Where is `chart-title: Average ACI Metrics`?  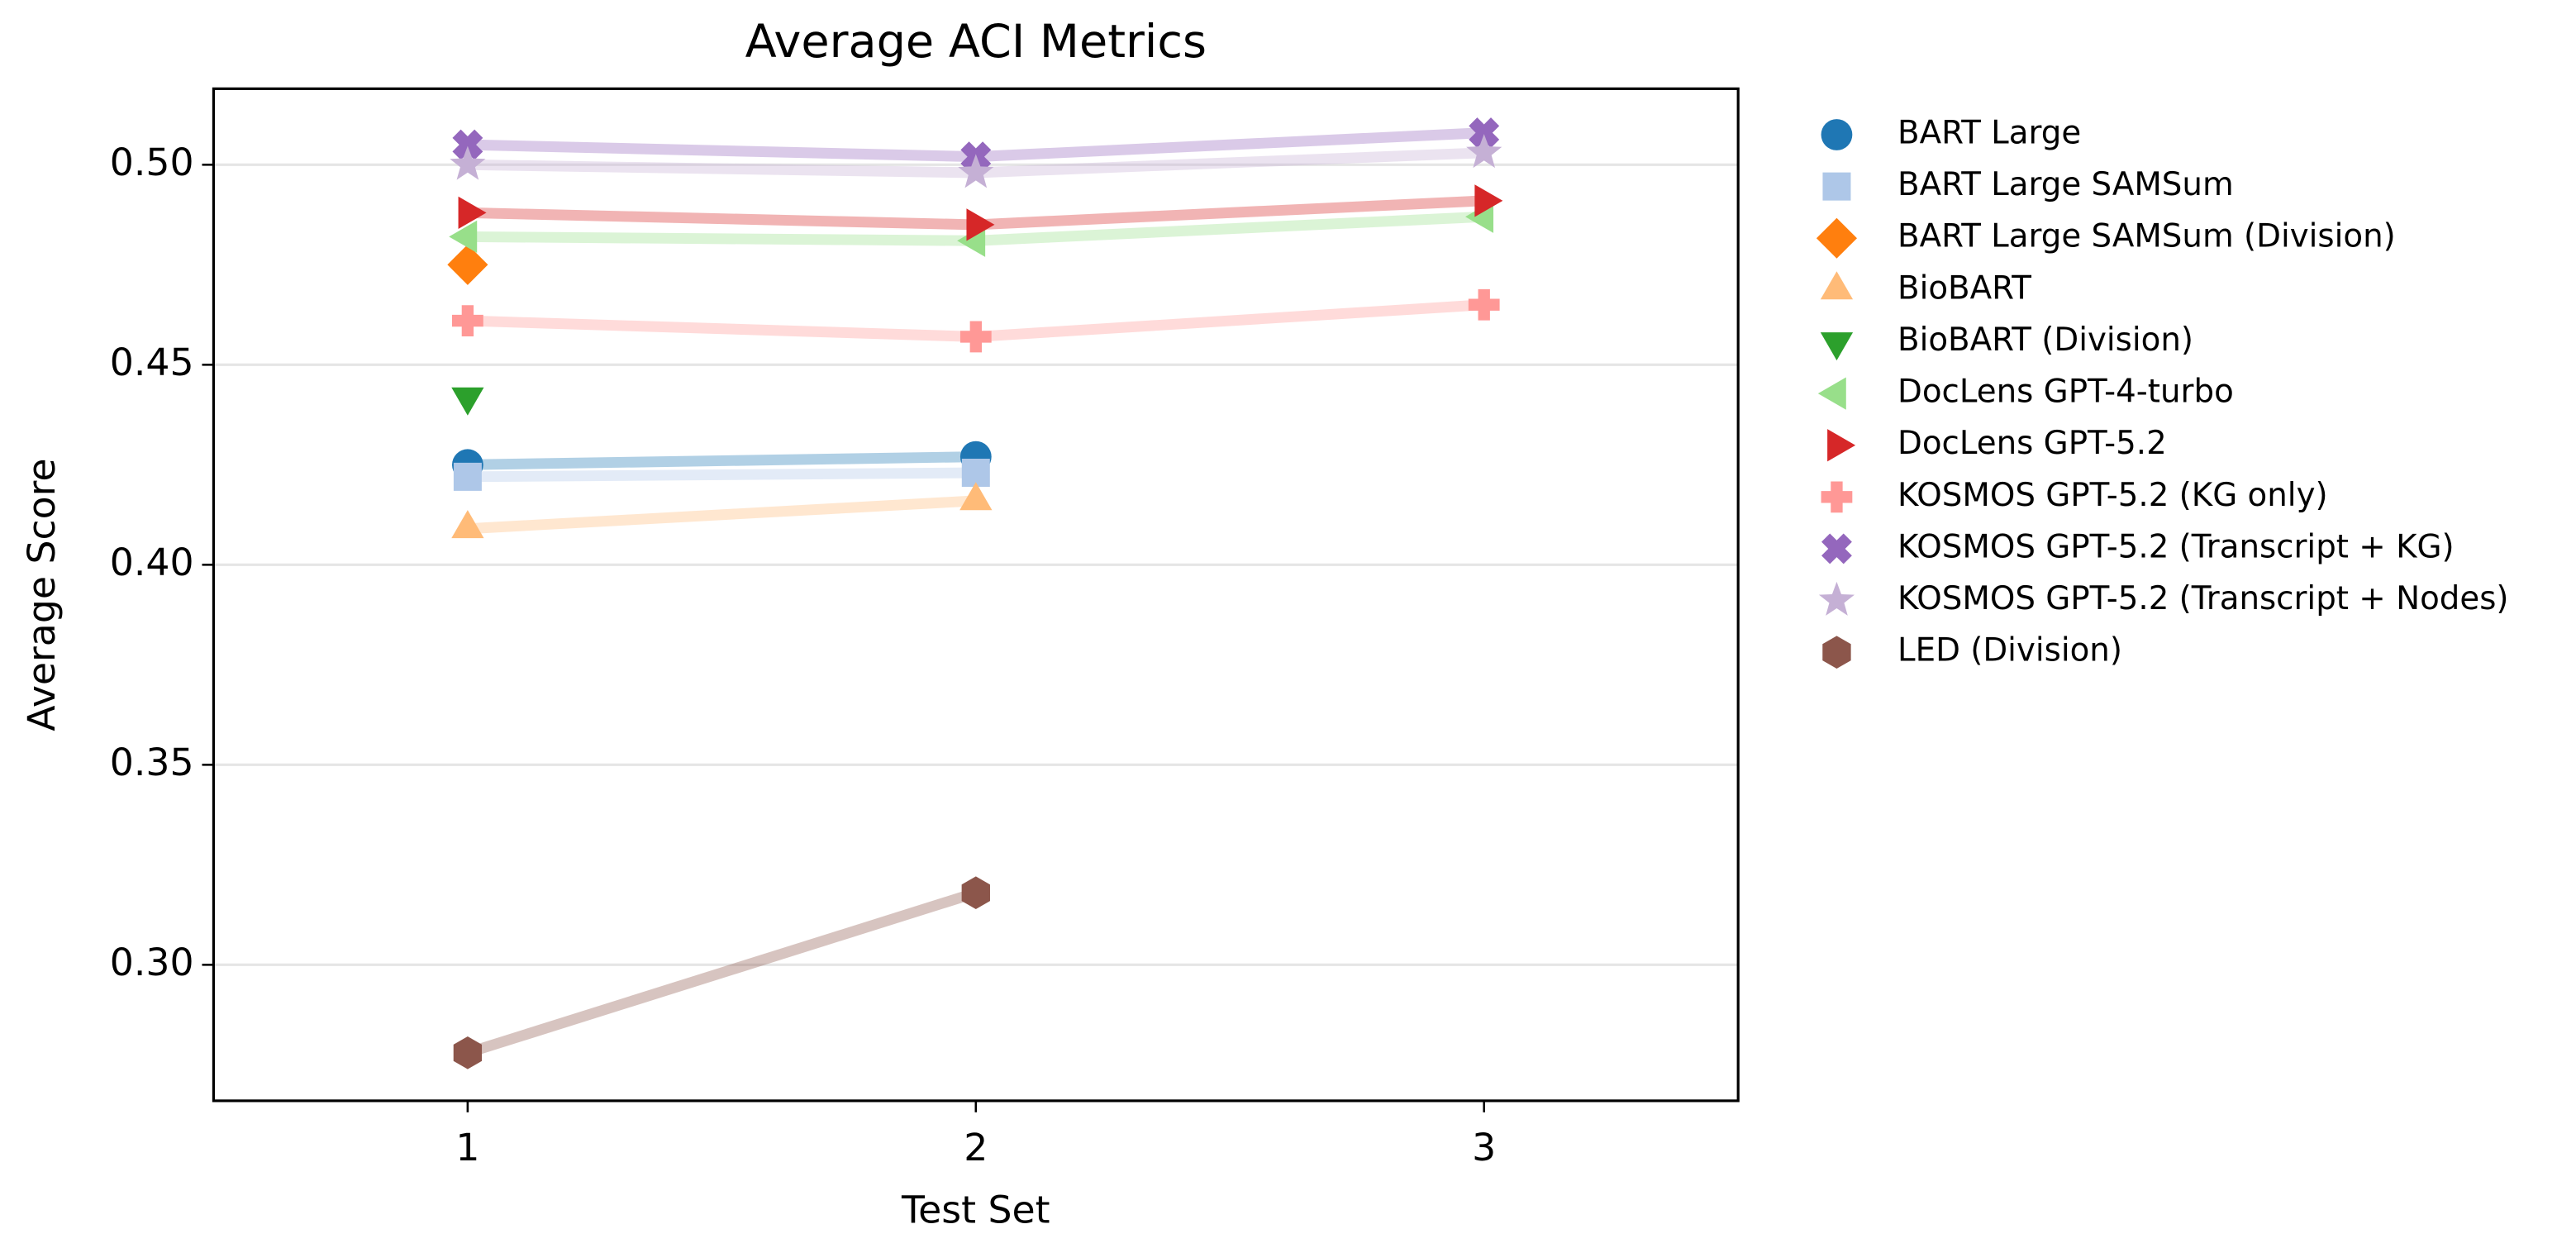 chart-title: Average ACI Metrics is located at coordinates (976, 42).